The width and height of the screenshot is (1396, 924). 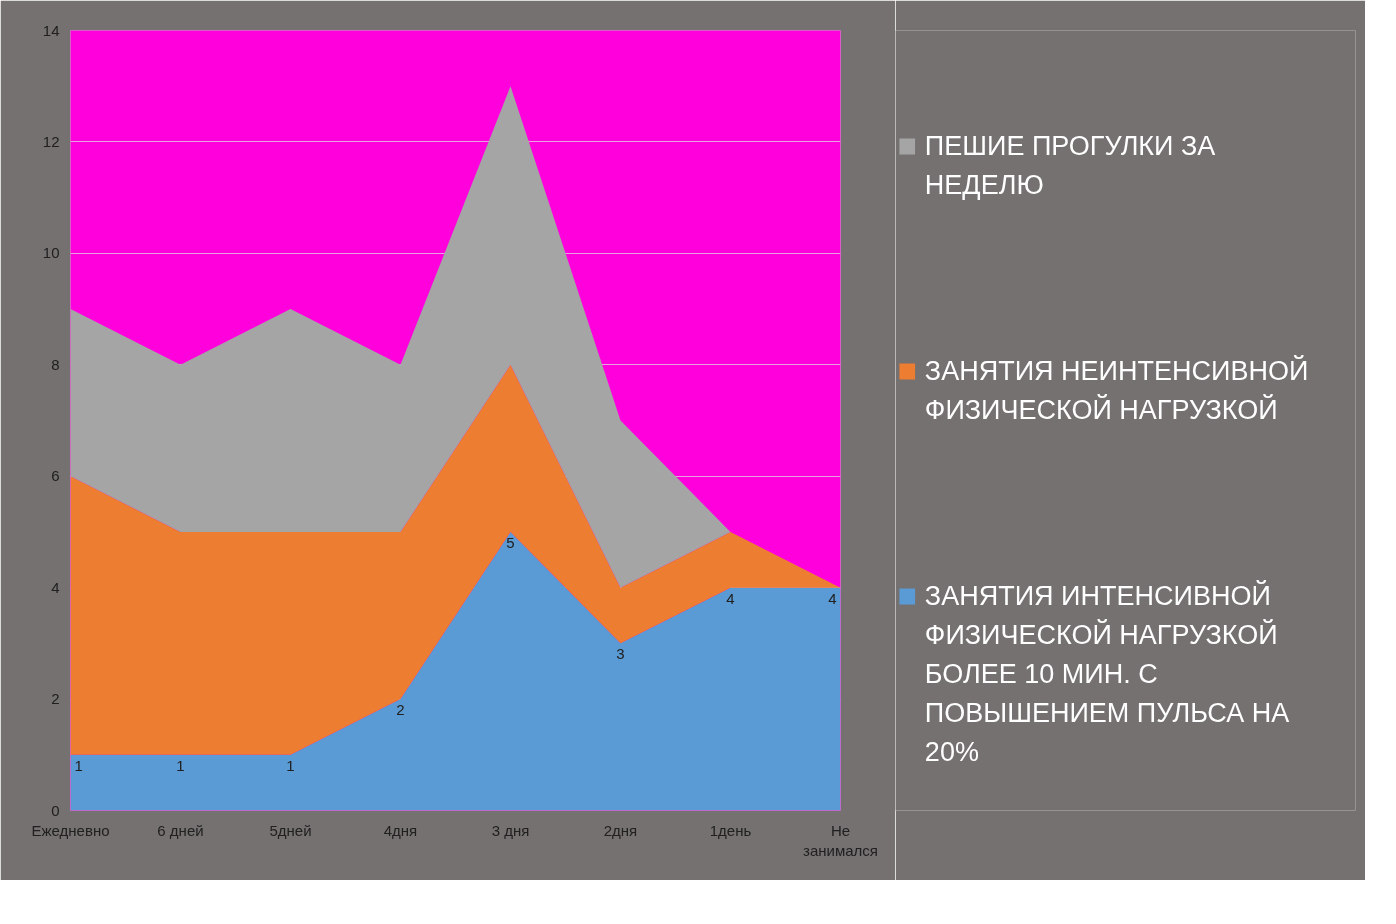 What do you see at coordinates (400, 710) in the screenshot?
I see `data-label: 2` at bounding box center [400, 710].